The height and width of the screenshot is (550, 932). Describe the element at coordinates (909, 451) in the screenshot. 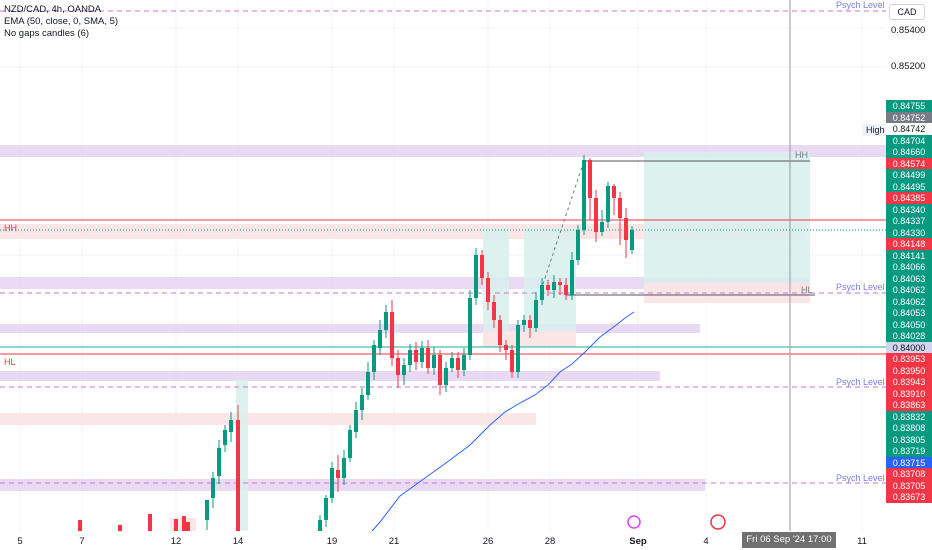

I see `price-label: 0.83719` at that location.